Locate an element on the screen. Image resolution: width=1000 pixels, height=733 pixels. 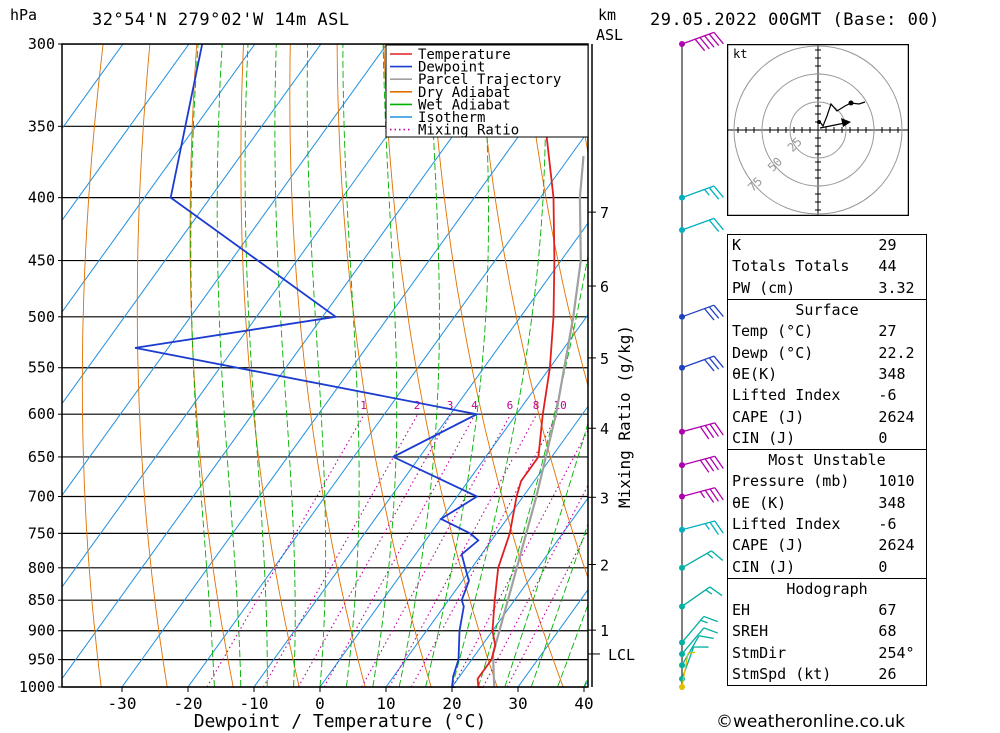
hodograph-ring is located at coordinates (818, 130).